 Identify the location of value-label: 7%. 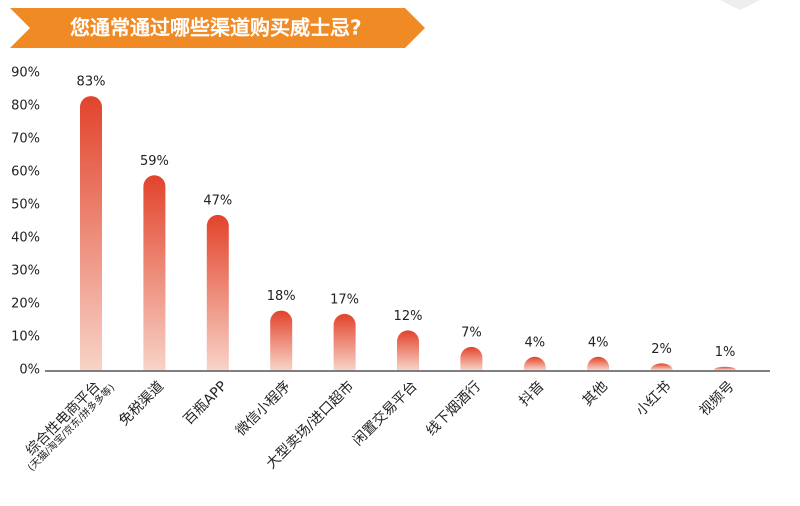
(471, 332).